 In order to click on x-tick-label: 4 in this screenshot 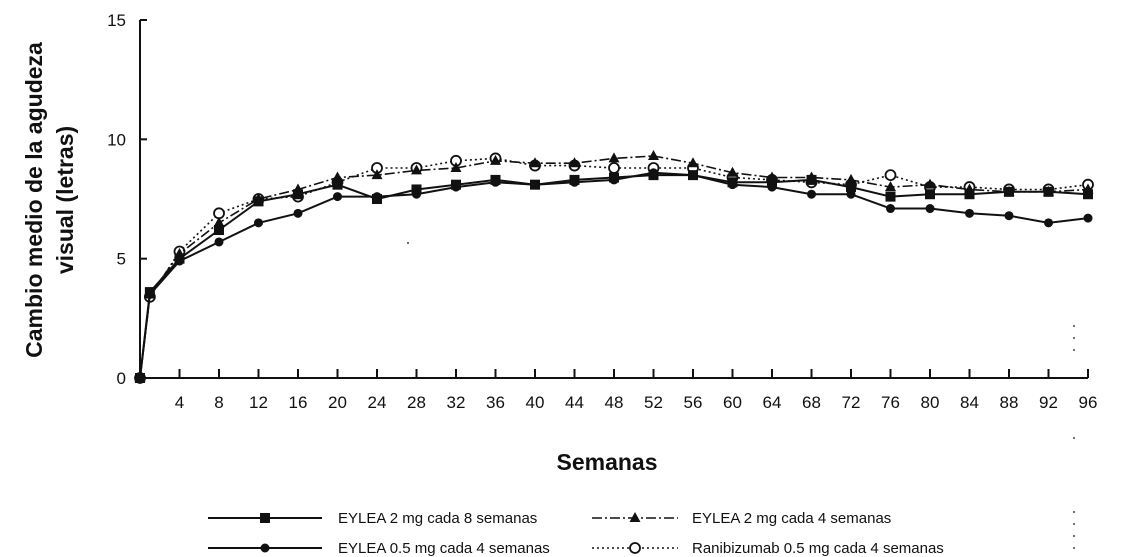, I will do `click(179, 402)`.